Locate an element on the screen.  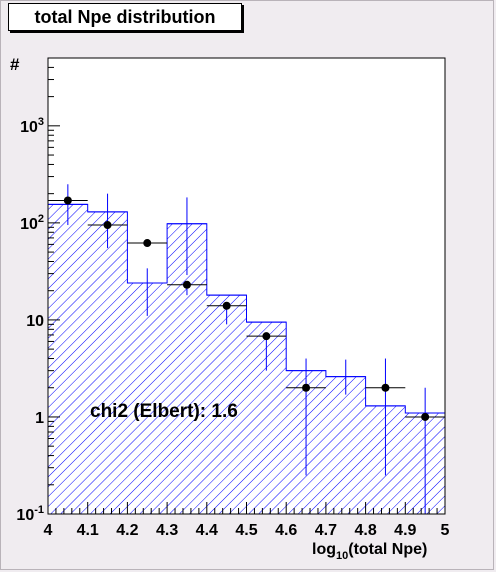
y-tick-label: 10⁻¹ is located at coordinates (30, 514).